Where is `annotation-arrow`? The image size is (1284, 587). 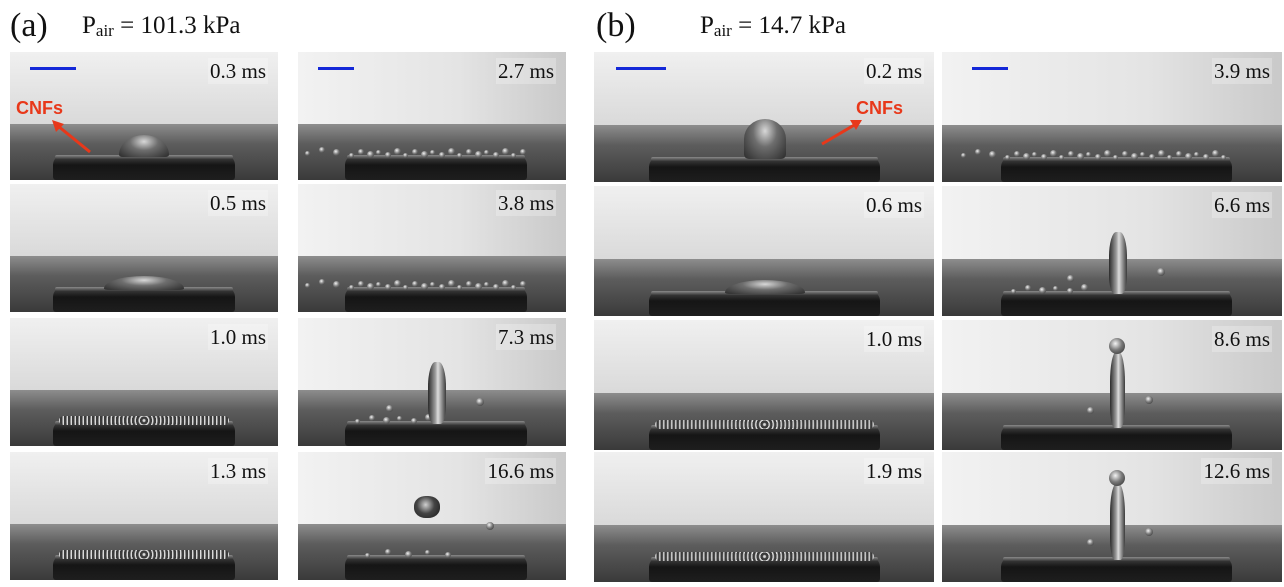 annotation-arrow is located at coordinates (841, 133).